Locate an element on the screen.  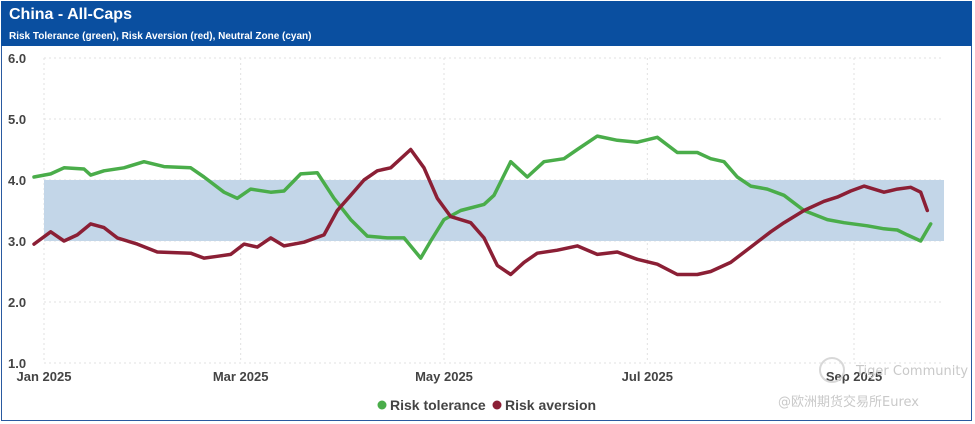
y-tick-label: 5.0 is located at coordinates (17, 119).